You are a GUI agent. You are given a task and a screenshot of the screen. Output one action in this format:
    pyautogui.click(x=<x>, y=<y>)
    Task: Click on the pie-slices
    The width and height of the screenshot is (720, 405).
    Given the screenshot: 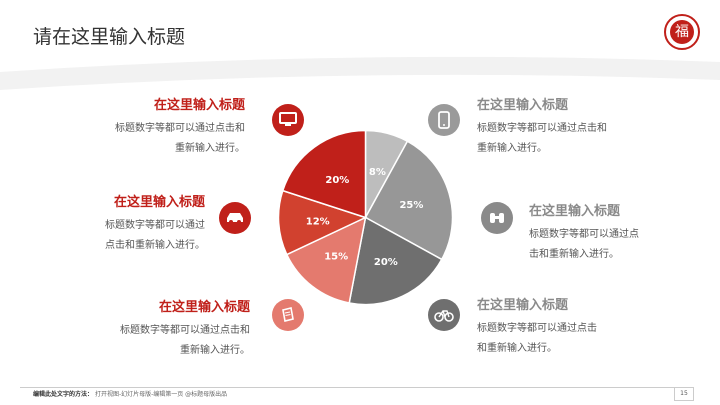 What is the action you would take?
    pyautogui.click(x=365, y=217)
    